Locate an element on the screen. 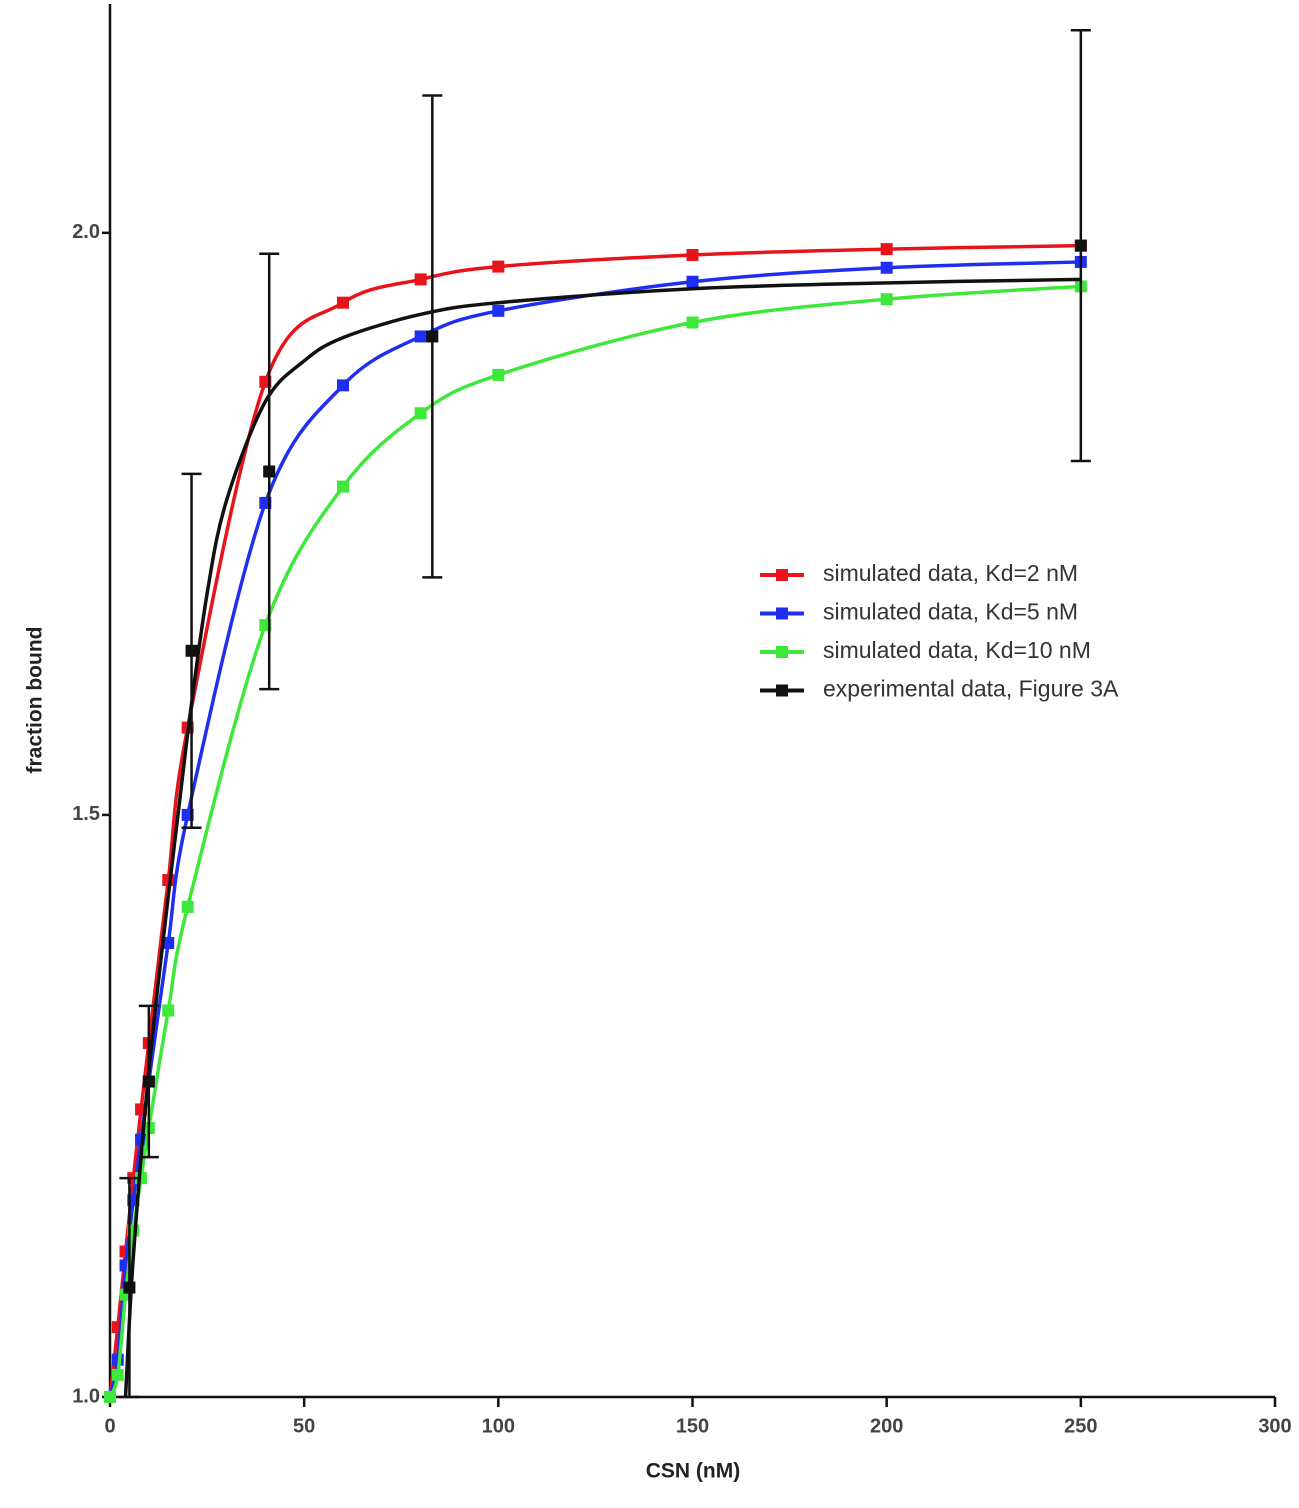 The width and height of the screenshot is (1299, 1508). y-tick-label: 2.0 is located at coordinates (86, 232).